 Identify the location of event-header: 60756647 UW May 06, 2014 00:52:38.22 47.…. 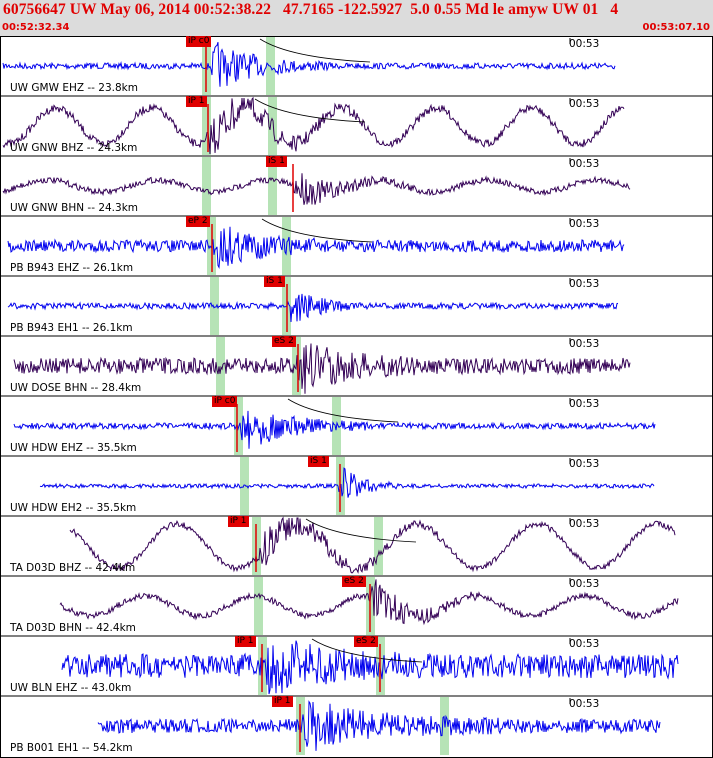
(356, 18).